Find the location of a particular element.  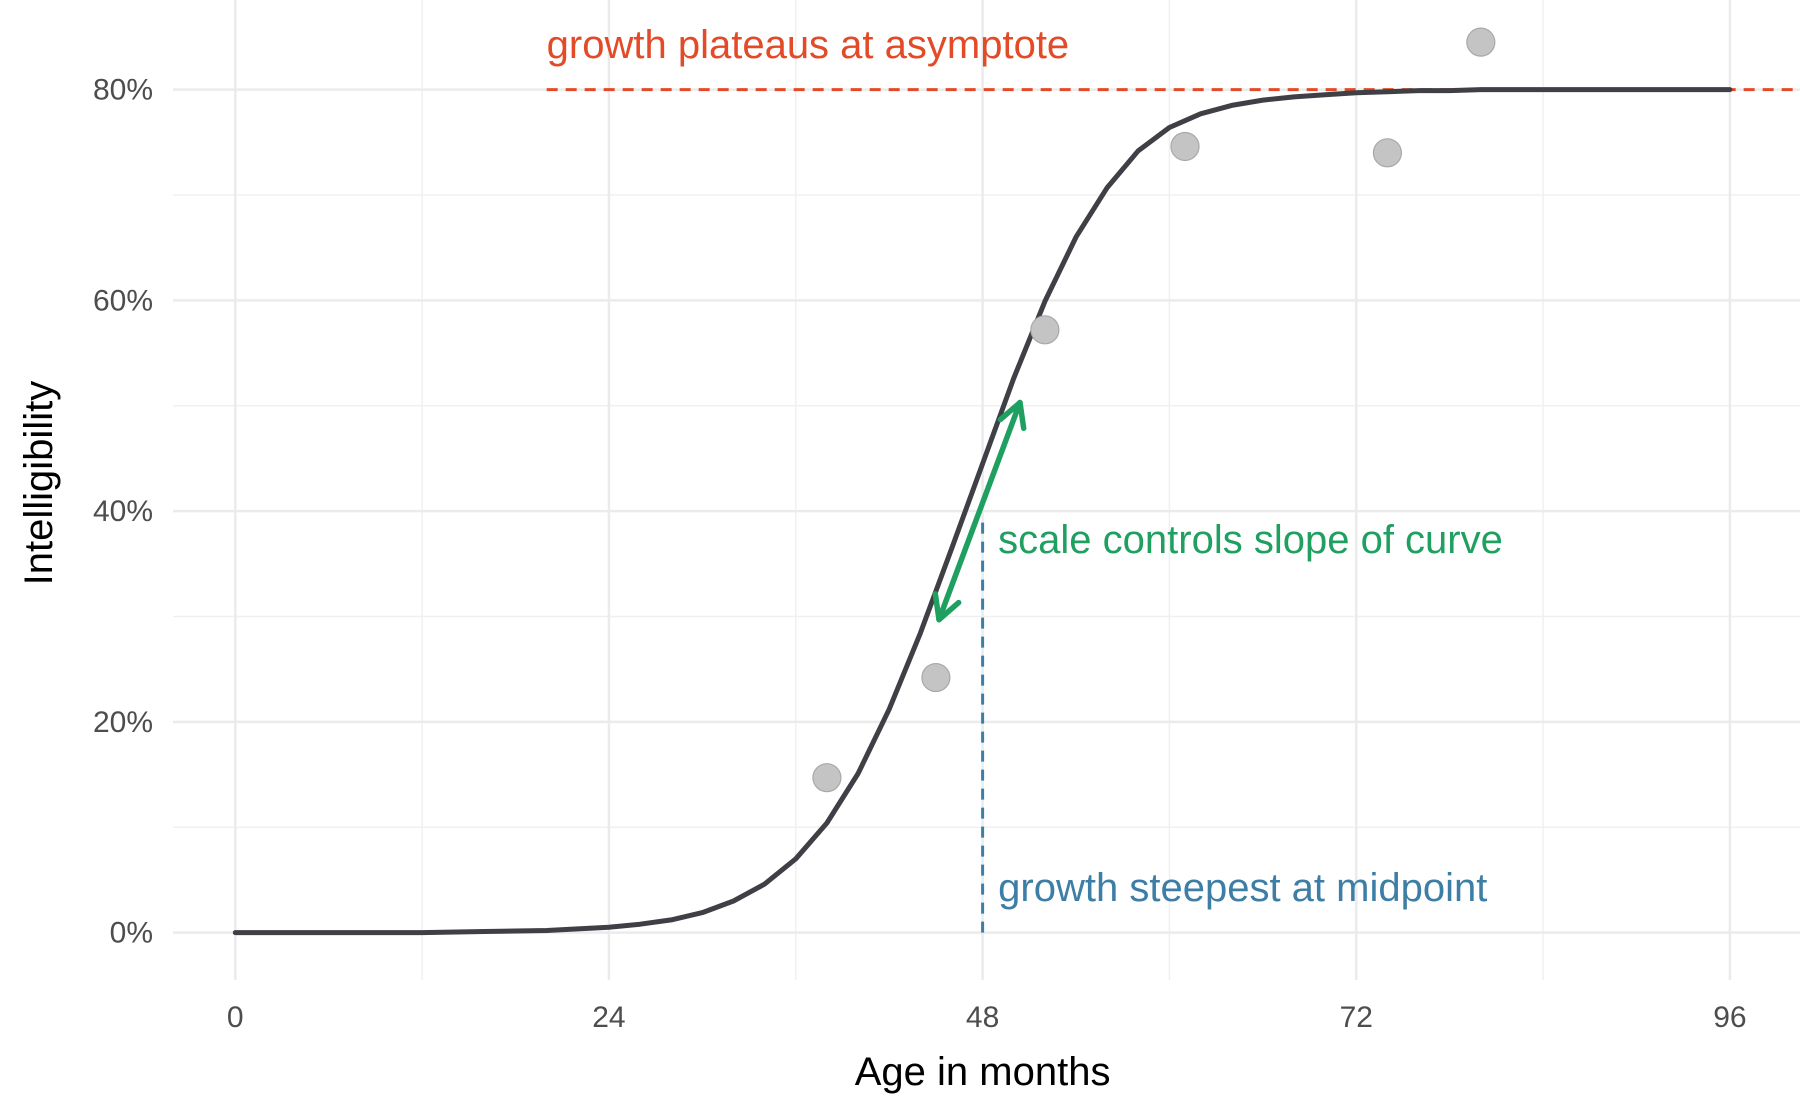

scale-arrow-layer is located at coordinates (979, 511).